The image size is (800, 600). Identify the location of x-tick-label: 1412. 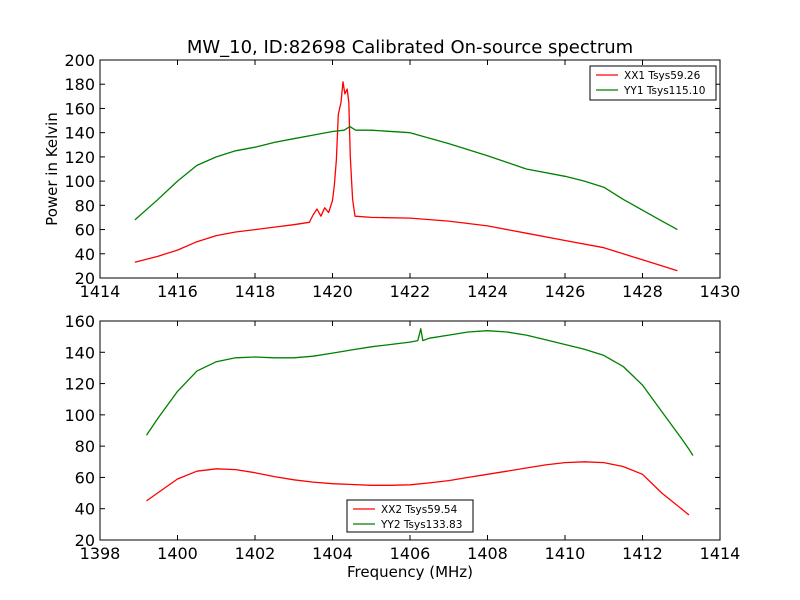
(642, 553).